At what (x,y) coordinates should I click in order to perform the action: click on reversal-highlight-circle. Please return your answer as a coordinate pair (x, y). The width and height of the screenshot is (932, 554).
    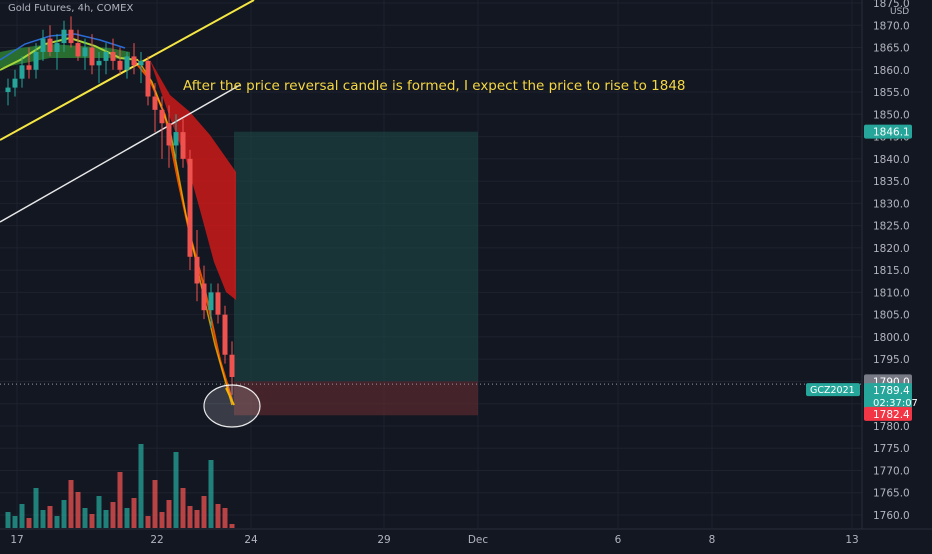
    Looking at the image, I should click on (232, 406).